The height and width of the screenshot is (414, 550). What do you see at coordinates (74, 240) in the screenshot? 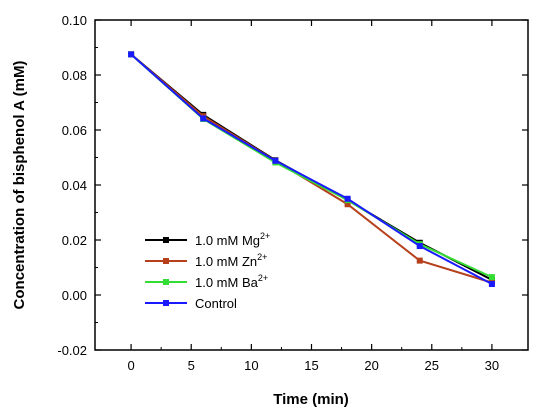
I see `y-tick-label: 0.02` at bounding box center [74, 240].